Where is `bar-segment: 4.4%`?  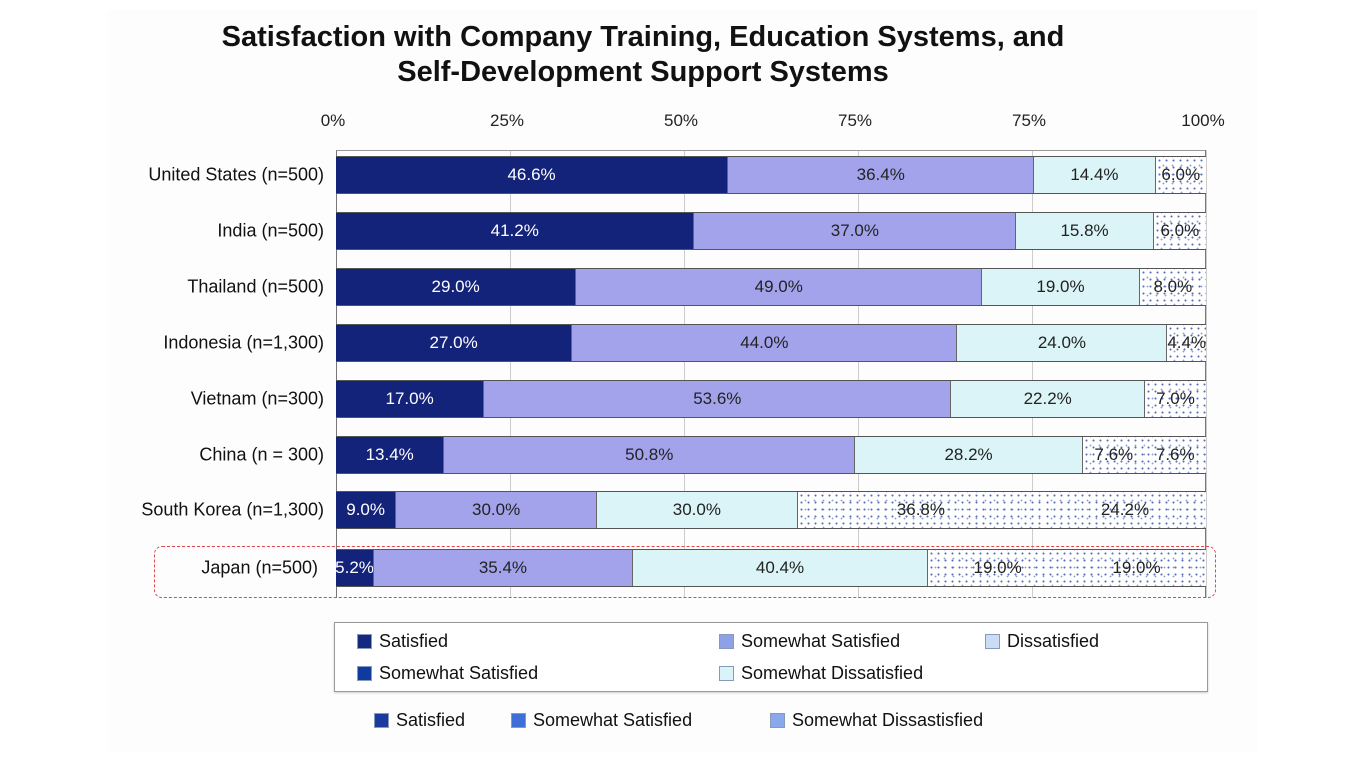
bar-segment: 4.4% is located at coordinates (1186, 343).